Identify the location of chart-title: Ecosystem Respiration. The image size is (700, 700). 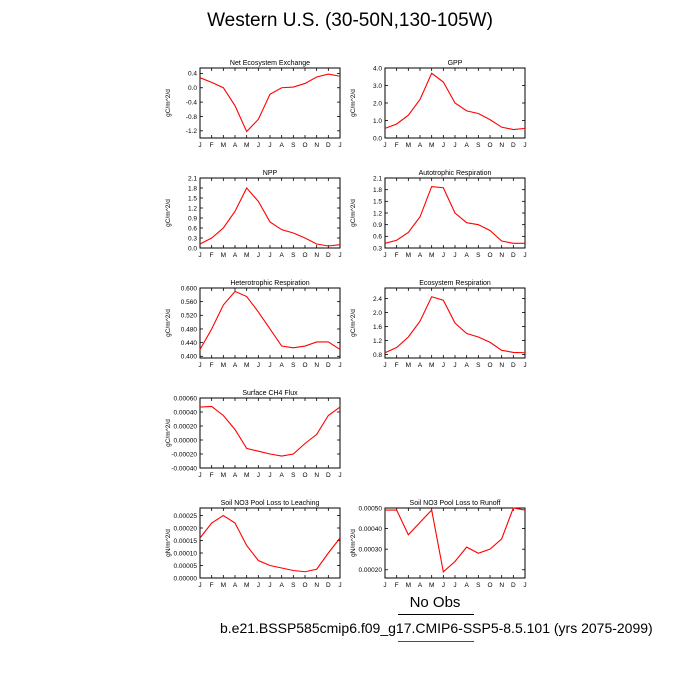
(455, 283).